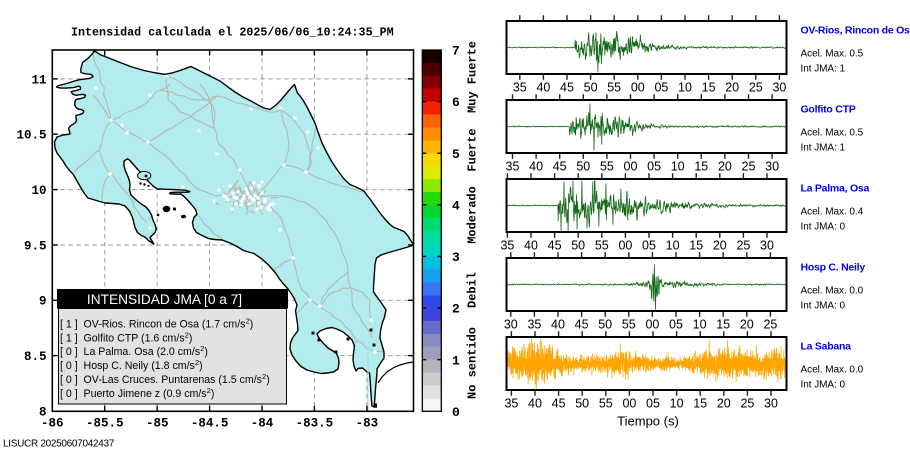 The image size is (910, 460). What do you see at coordinates (456, 154) in the screenshot?
I see `svg-text: 5` at bounding box center [456, 154].